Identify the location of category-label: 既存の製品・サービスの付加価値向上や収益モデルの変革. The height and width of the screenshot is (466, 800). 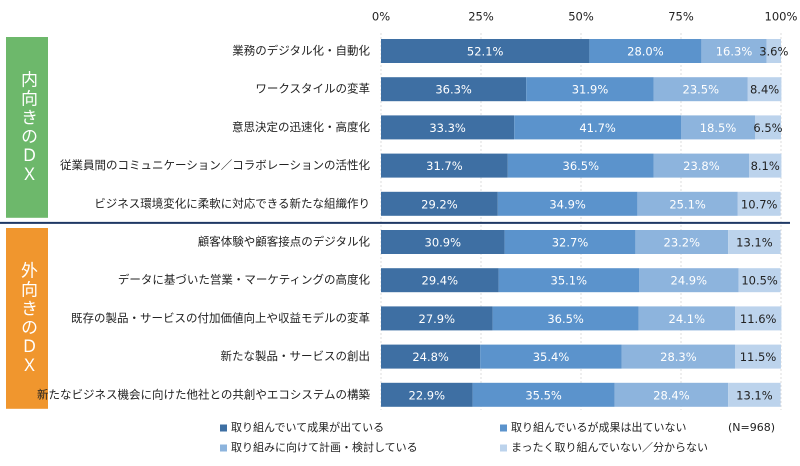
(220, 318).